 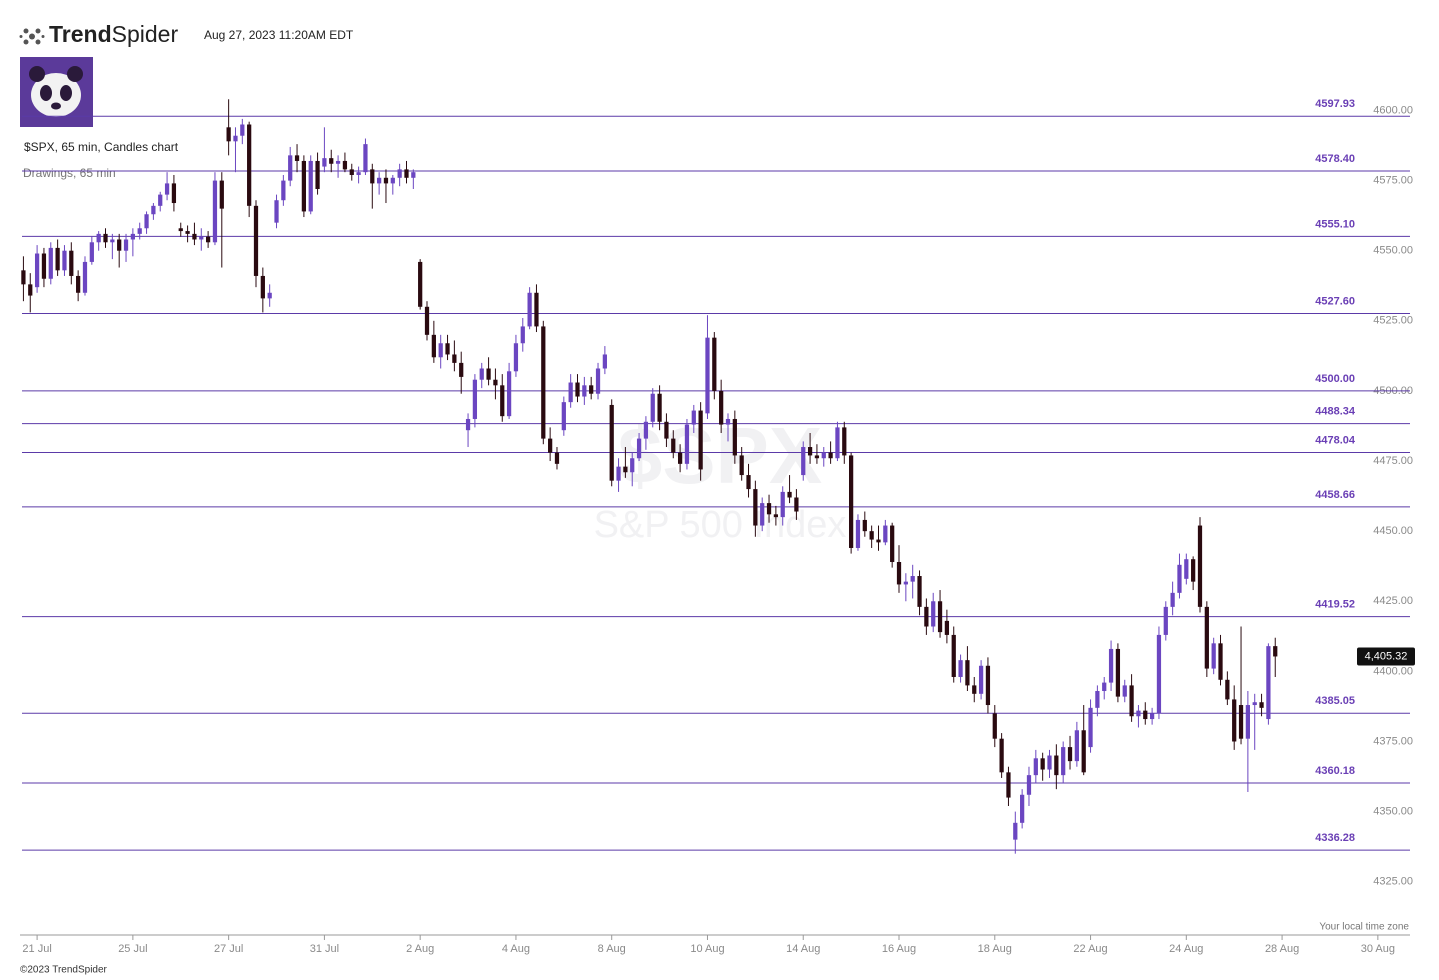 I want to click on y-tick-label: 4550.00, so click(x=1393, y=251).